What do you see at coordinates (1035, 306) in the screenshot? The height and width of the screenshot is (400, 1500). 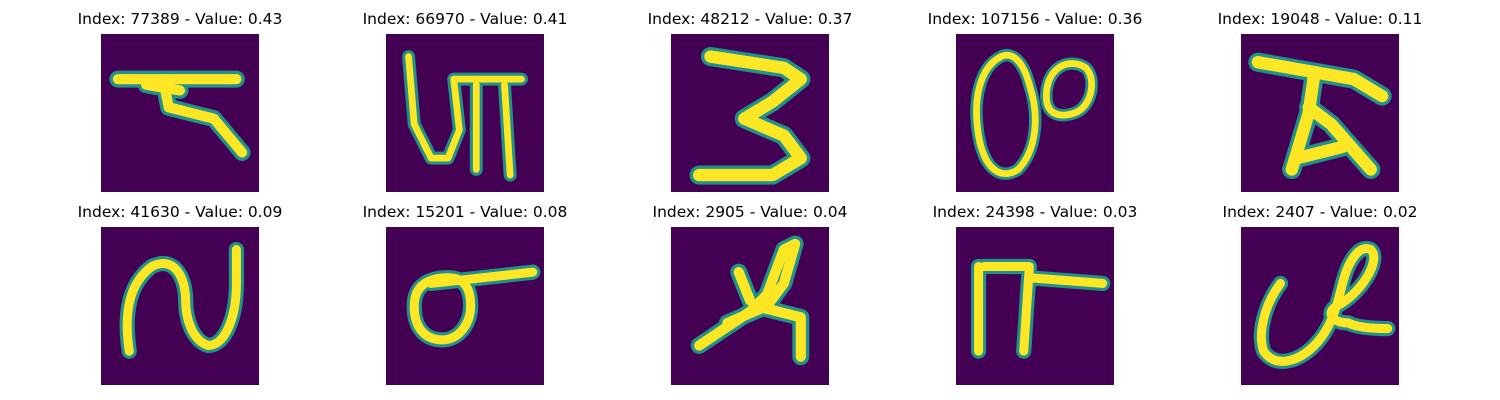 I see `pi-like-image` at bounding box center [1035, 306].